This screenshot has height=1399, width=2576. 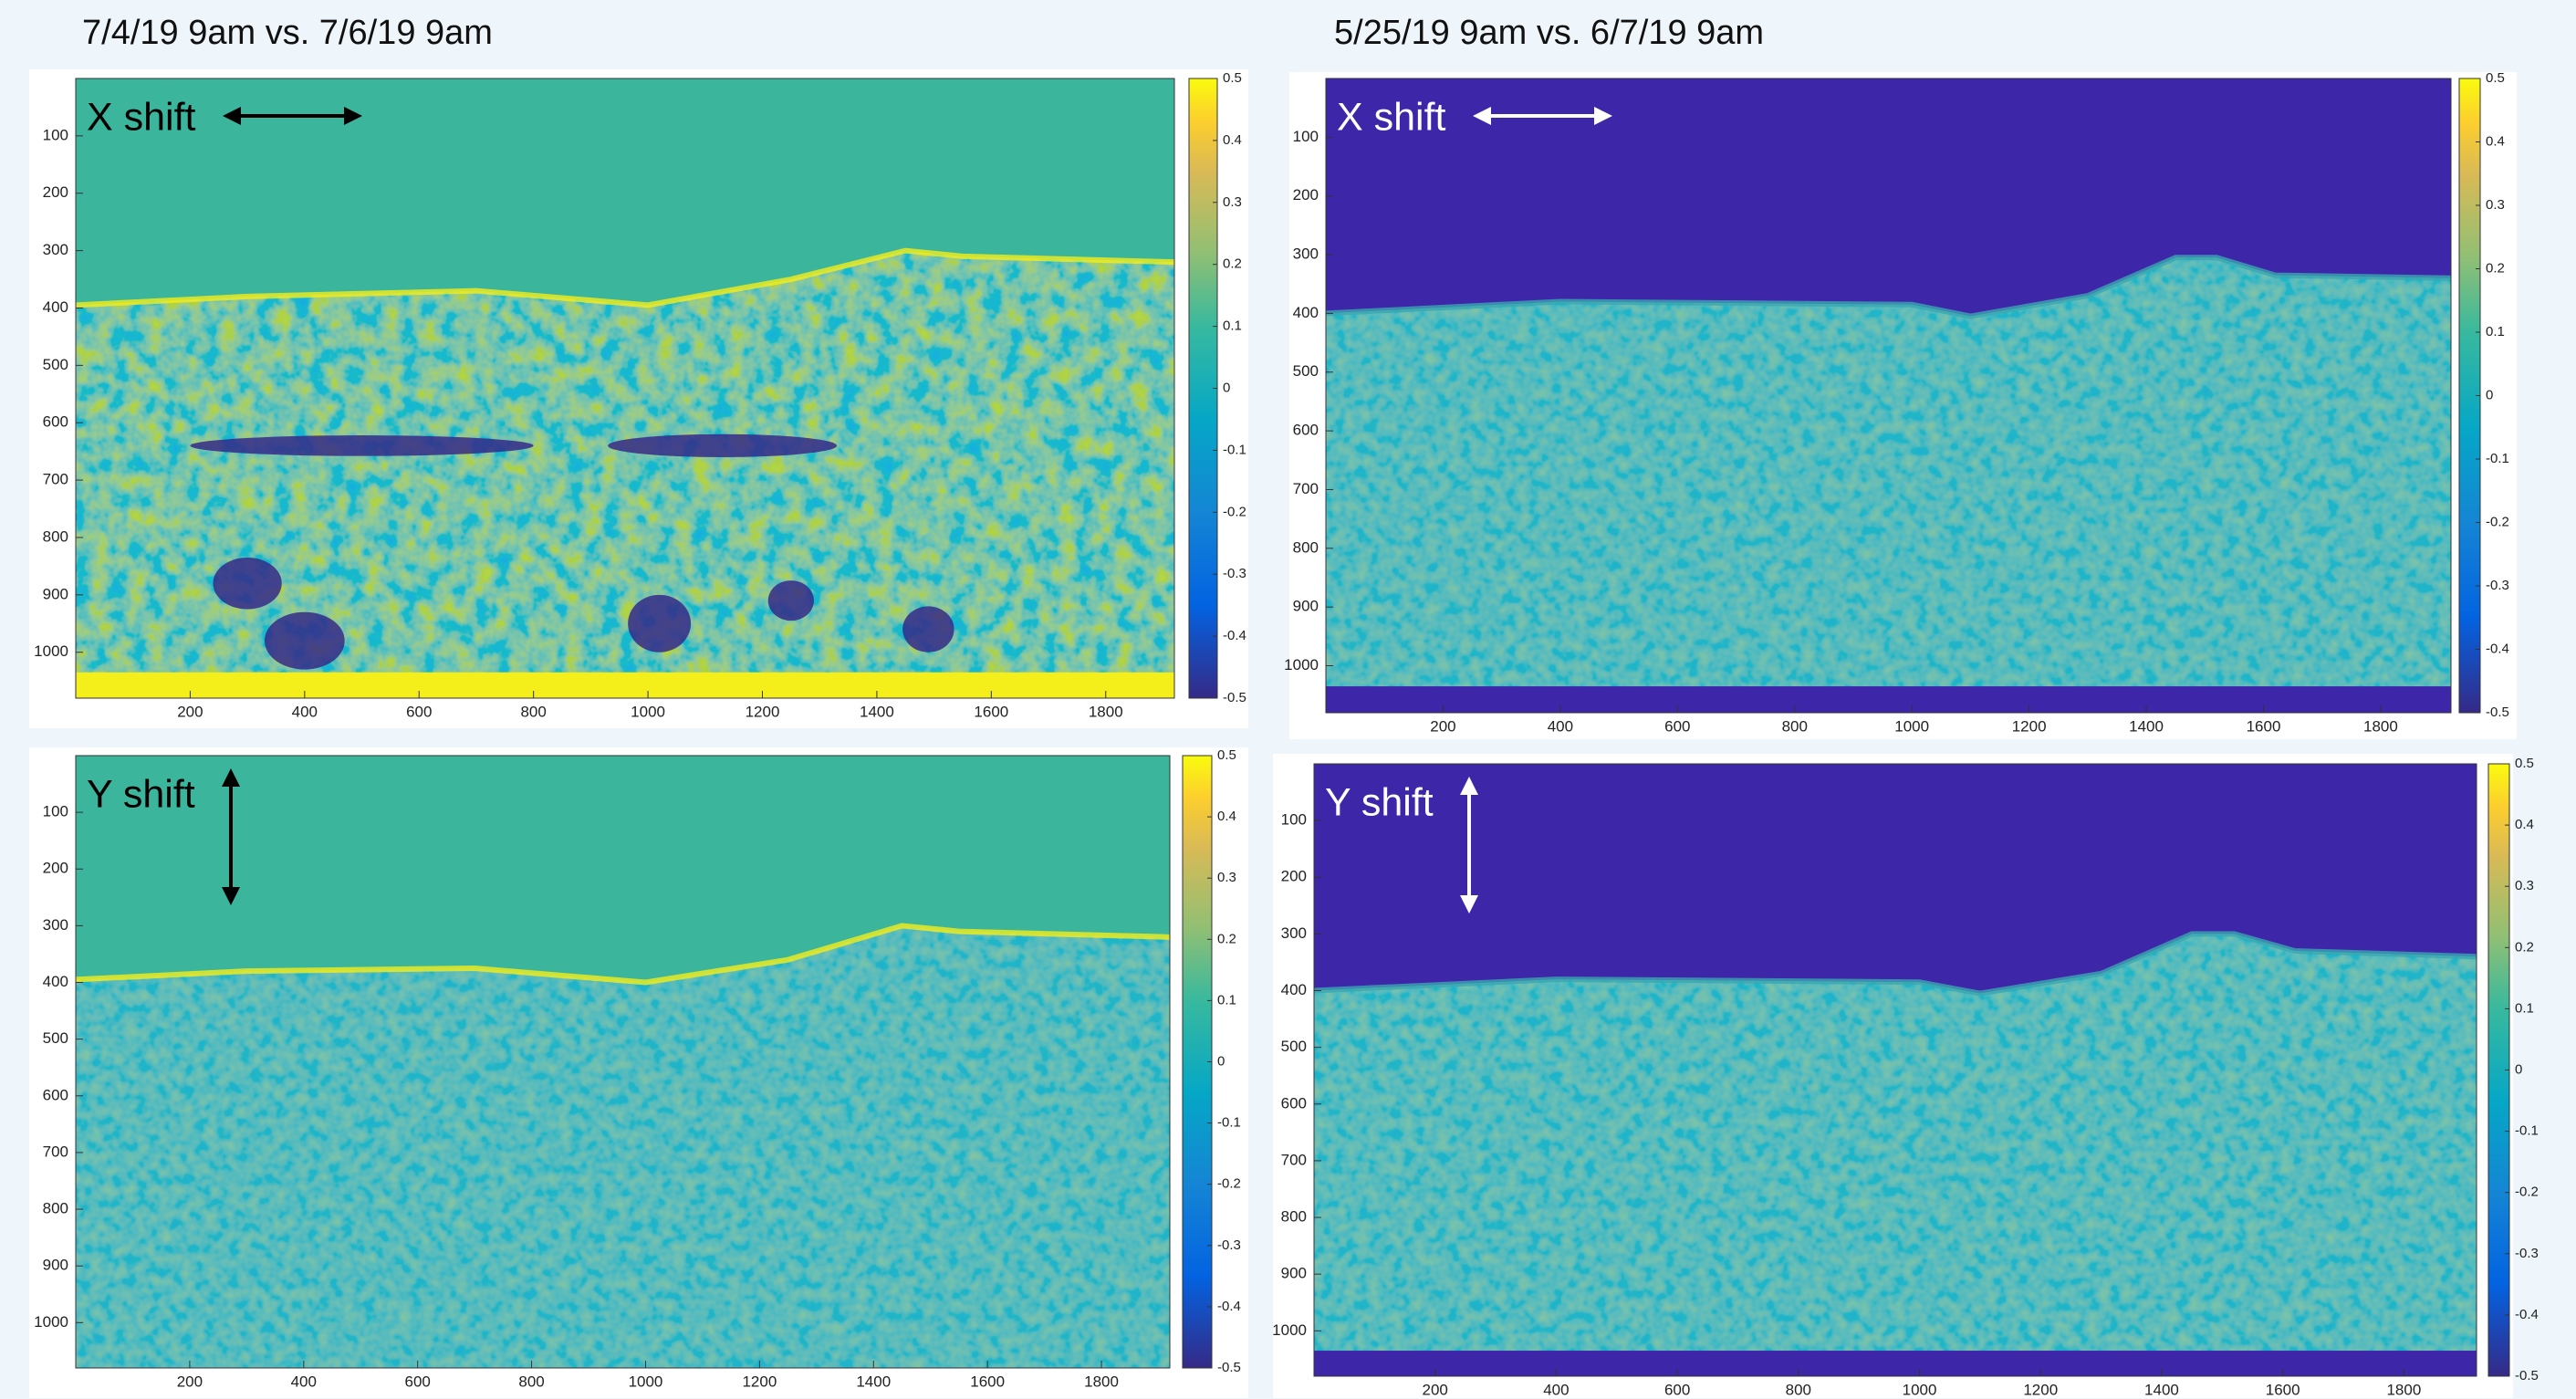 What do you see at coordinates (2524, 885) in the screenshot?
I see `colorbar-tick-label: 0.3` at bounding box center [2524, 885].